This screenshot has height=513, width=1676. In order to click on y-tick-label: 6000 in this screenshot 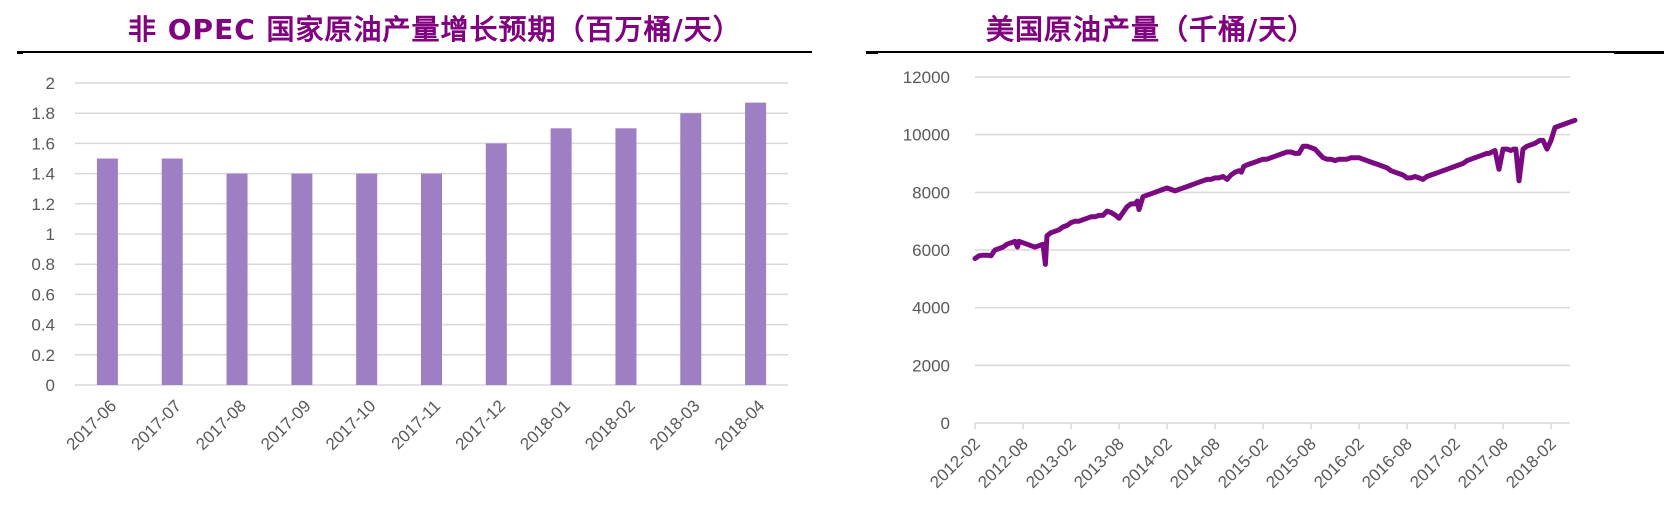, I will do `click(931, 250)`.